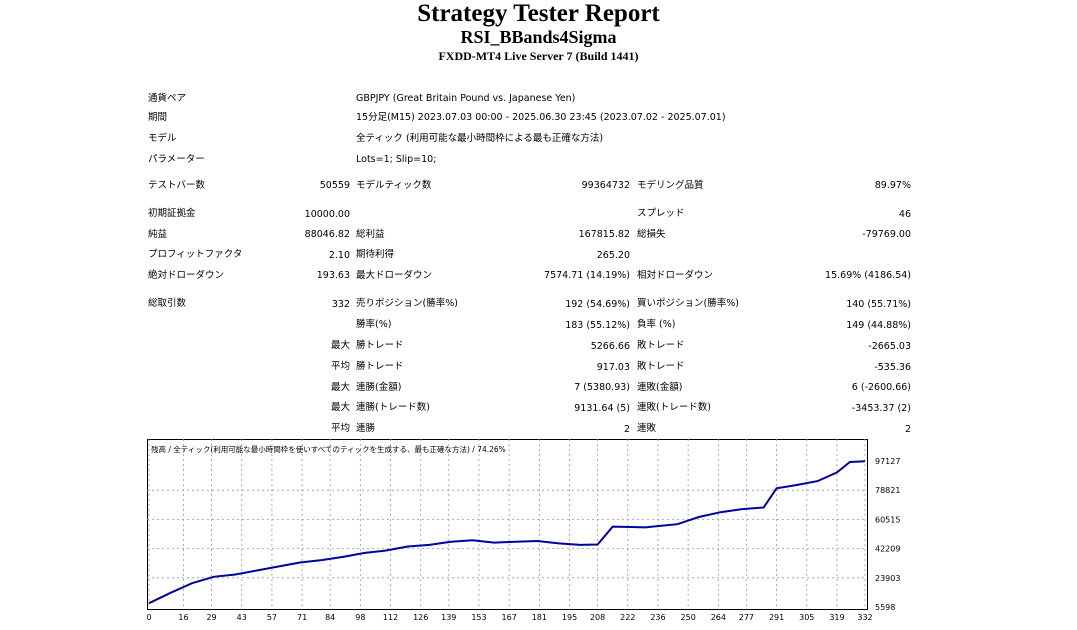 Image resolution: width=1077 pixels, height=630 pixels. What do you see at coordinates (626, 429) in the screenshot?
I see `avg-consec-win-value: 2` at bounding box center [626, 429].